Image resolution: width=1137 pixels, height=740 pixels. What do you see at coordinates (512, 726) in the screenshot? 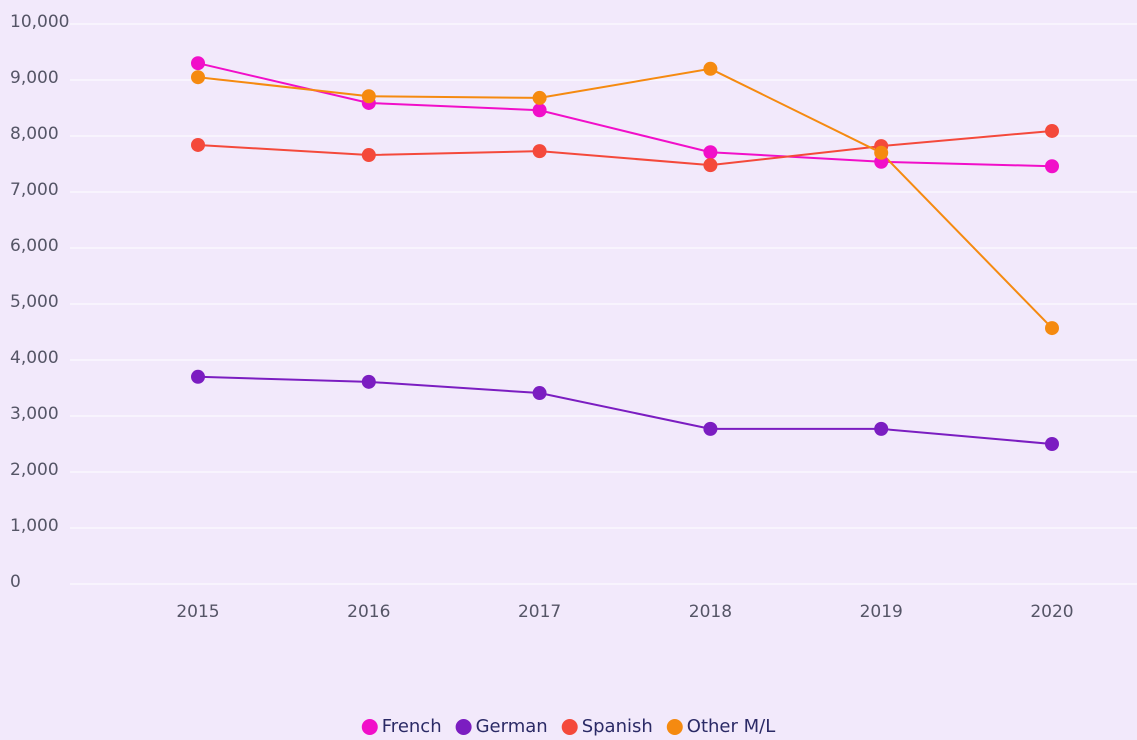
I see `legend-label: German` at bounding box center [512, 726].